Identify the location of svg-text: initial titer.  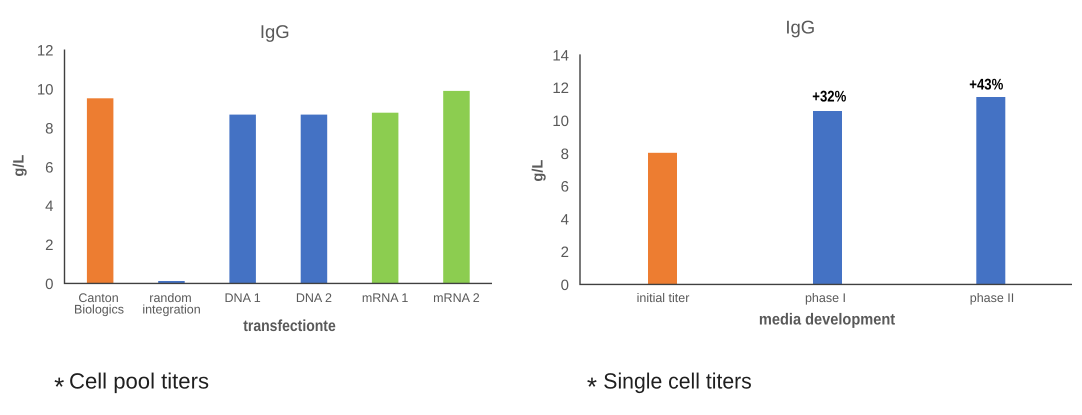
(663, 298).